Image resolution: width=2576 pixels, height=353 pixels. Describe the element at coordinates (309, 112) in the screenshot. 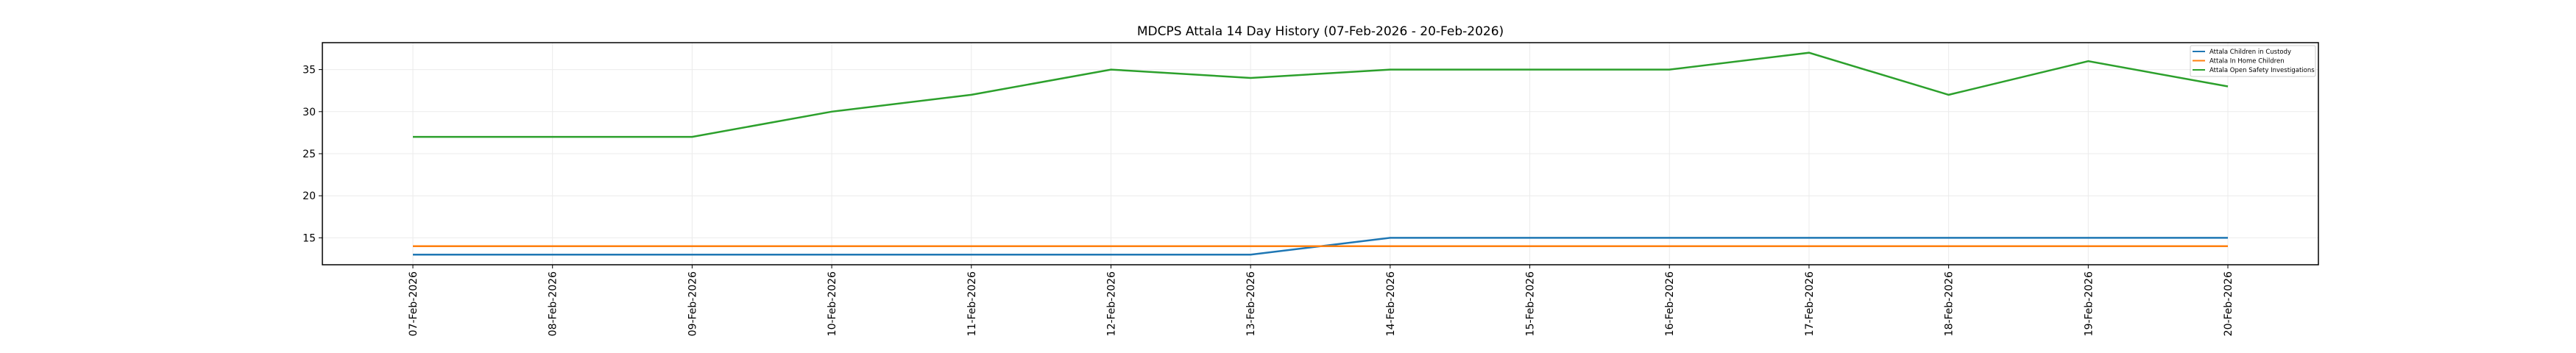

I see `y-tick-label: 30` at that location.